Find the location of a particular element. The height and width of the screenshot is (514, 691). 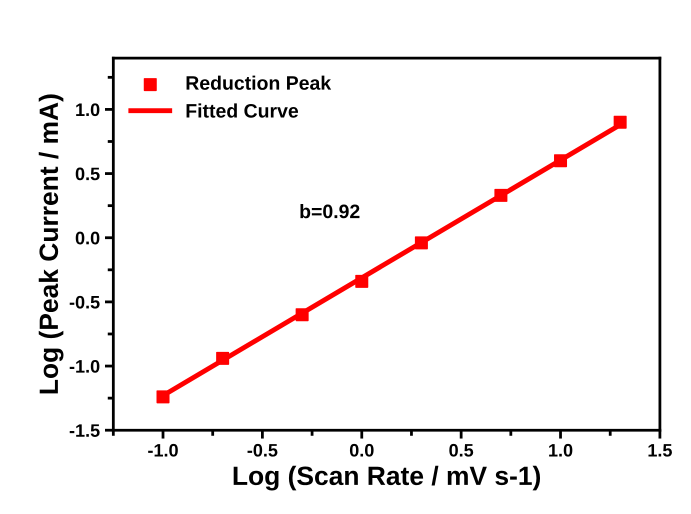

legend-label: Fitted Curve is located at coordinates (242, 110).